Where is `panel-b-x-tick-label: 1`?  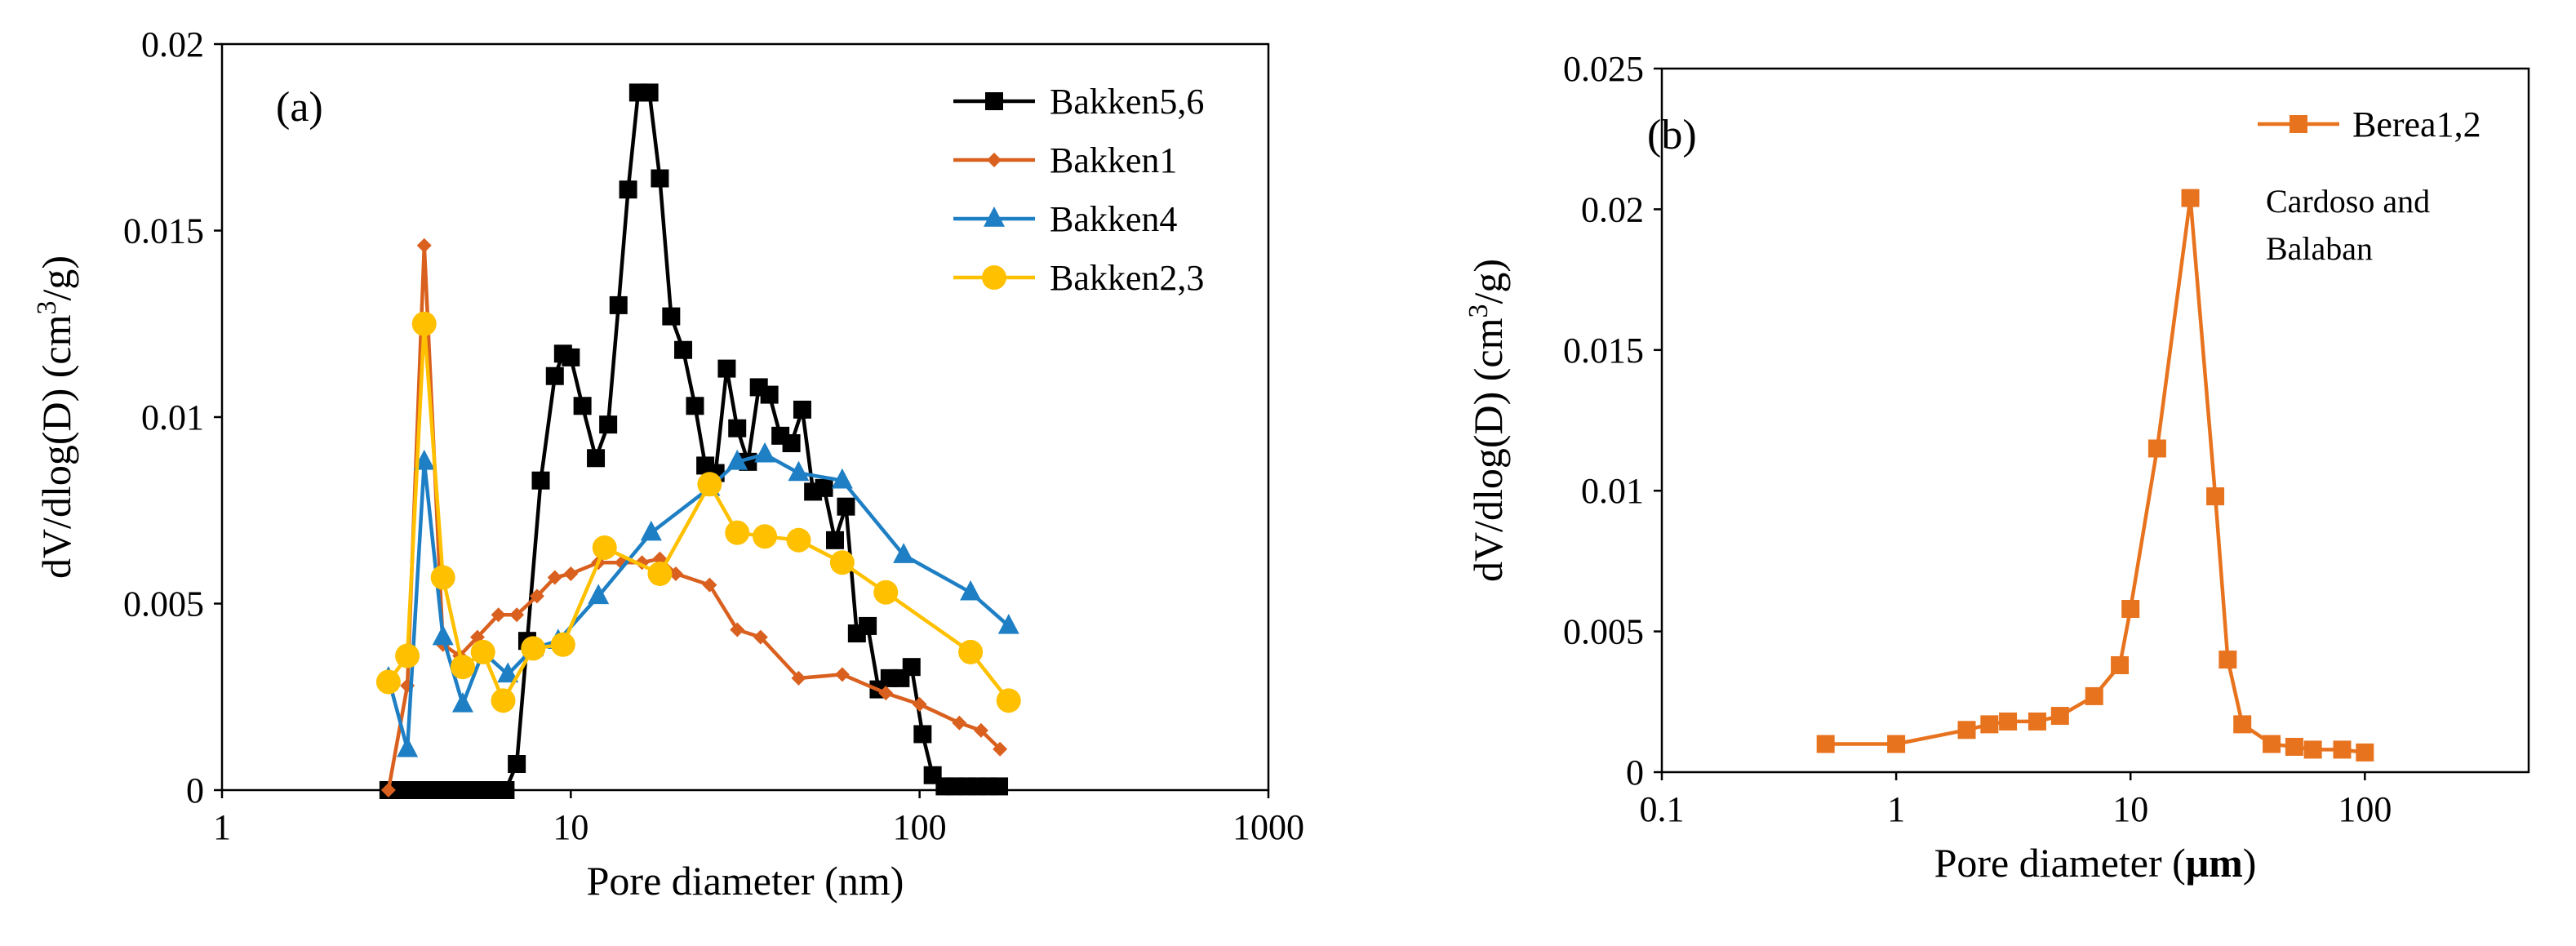
panel-b-x-tick-label: 1 is located at coordinates (1896, 809).